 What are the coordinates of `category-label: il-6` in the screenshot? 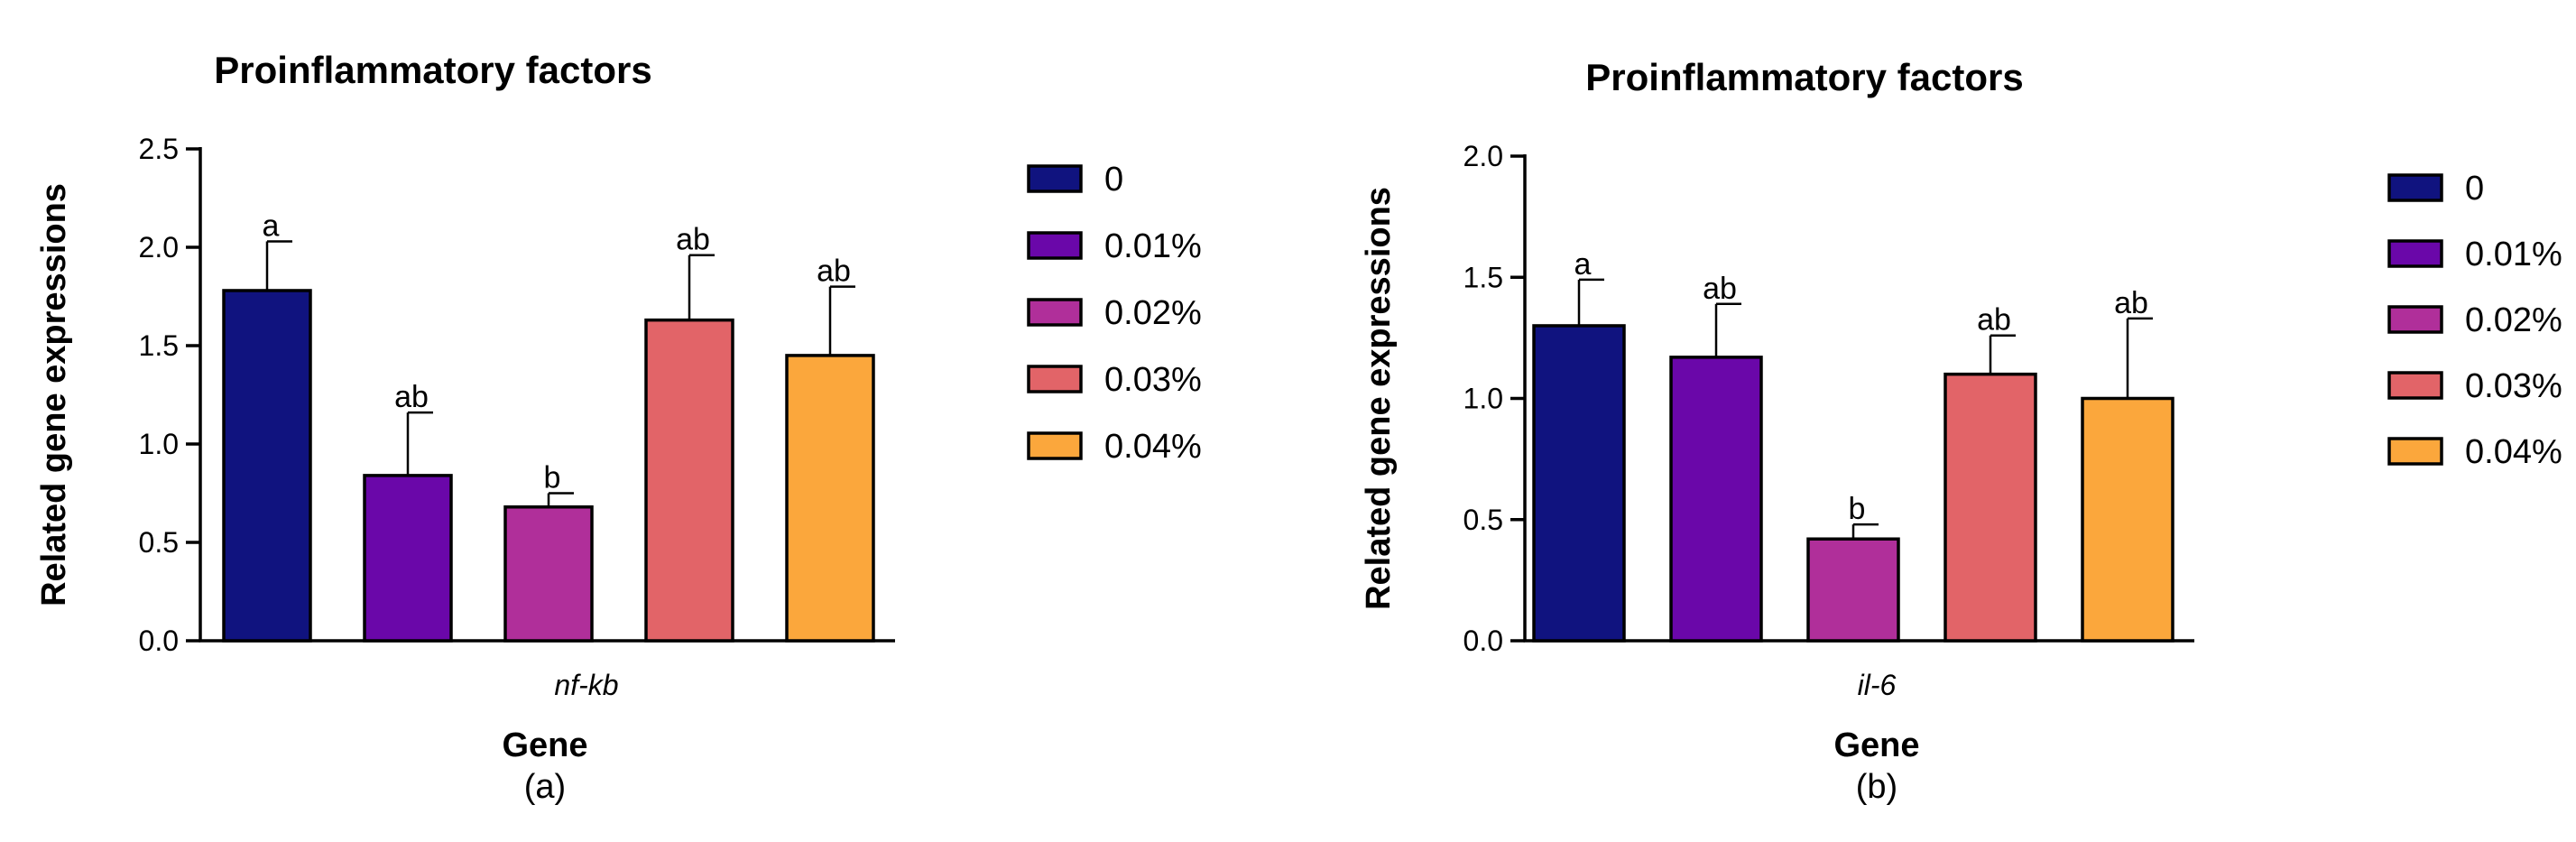 It's located at (1878, 685).